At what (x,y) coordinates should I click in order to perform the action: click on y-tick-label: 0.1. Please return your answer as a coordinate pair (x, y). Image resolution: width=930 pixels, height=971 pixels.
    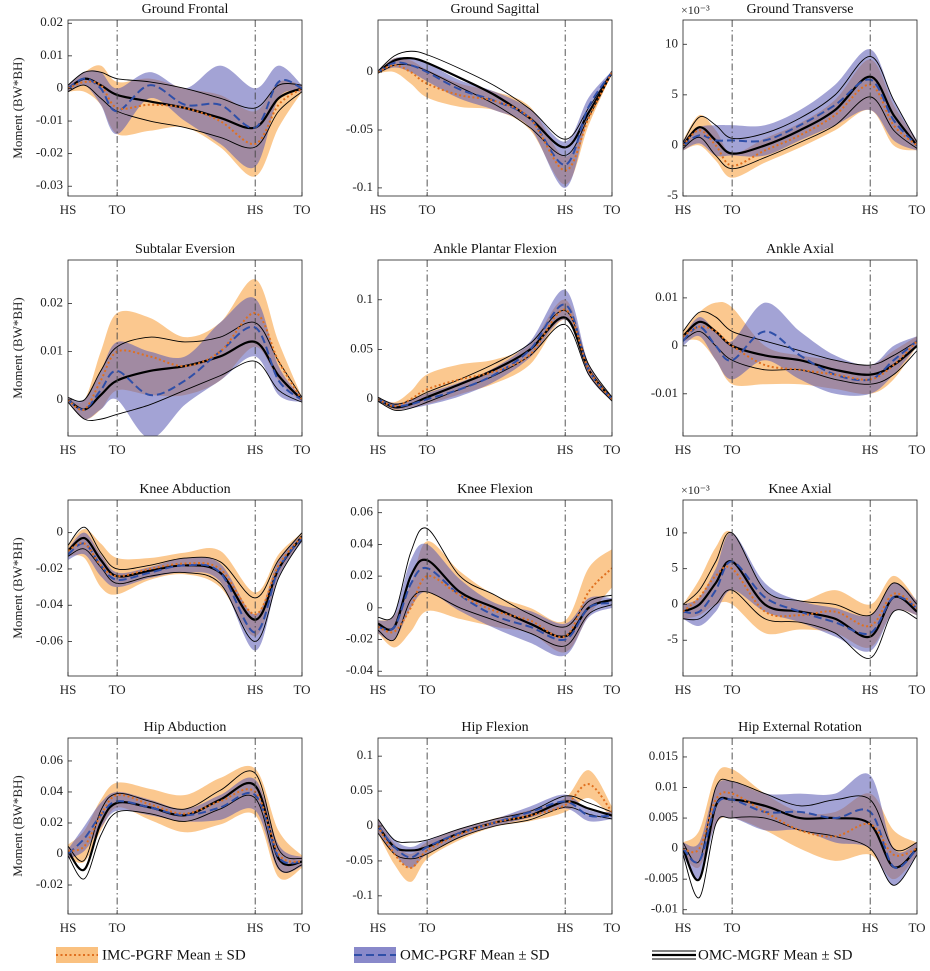
    Looking at the image, I should click on (365, 754).